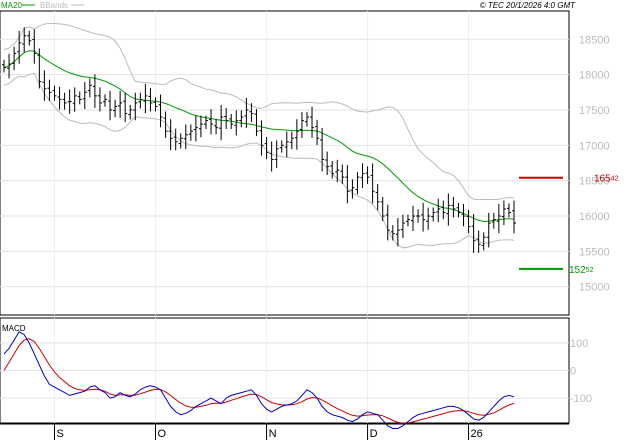 The image size is (627, 440). Describe the element at coordinates (284, 431) in the screenshot. I see `x-axis: S O N D 26` at that location.